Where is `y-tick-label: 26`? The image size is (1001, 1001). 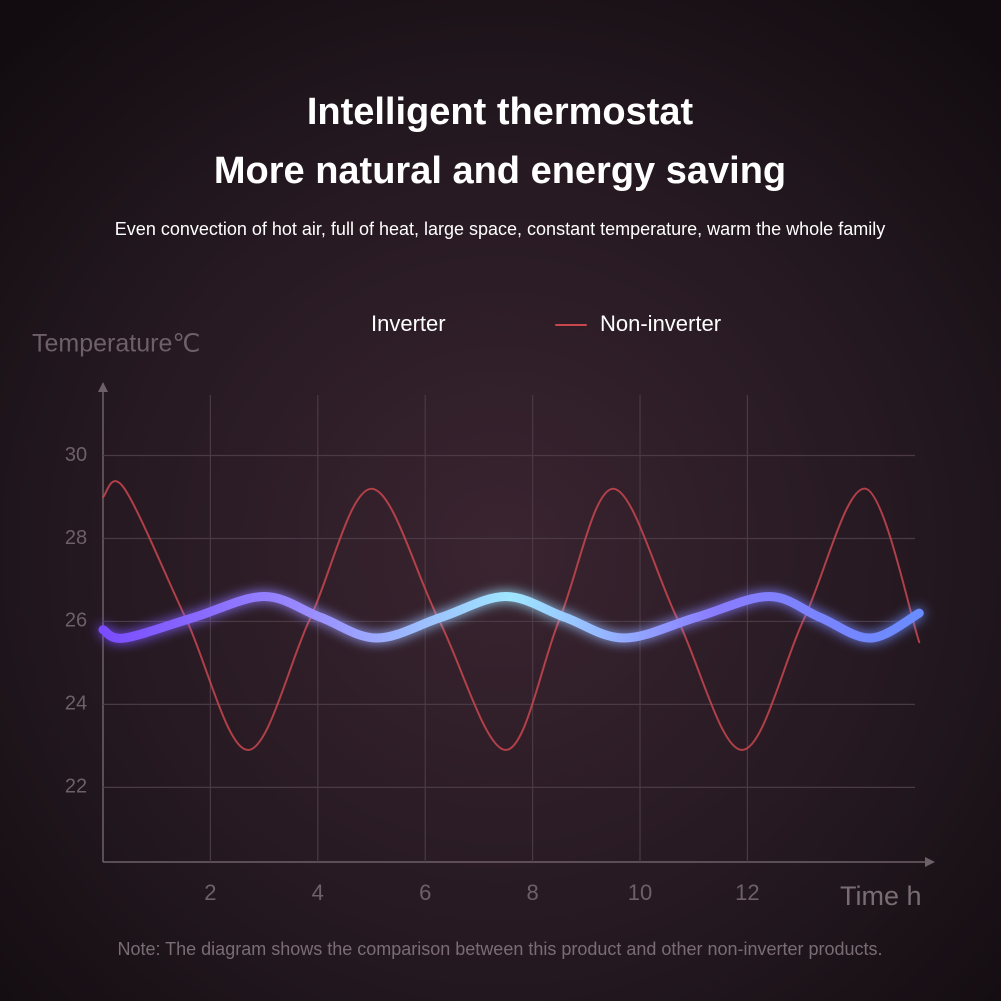 y-tick-label: 26 is located at coordinates (76, 621).